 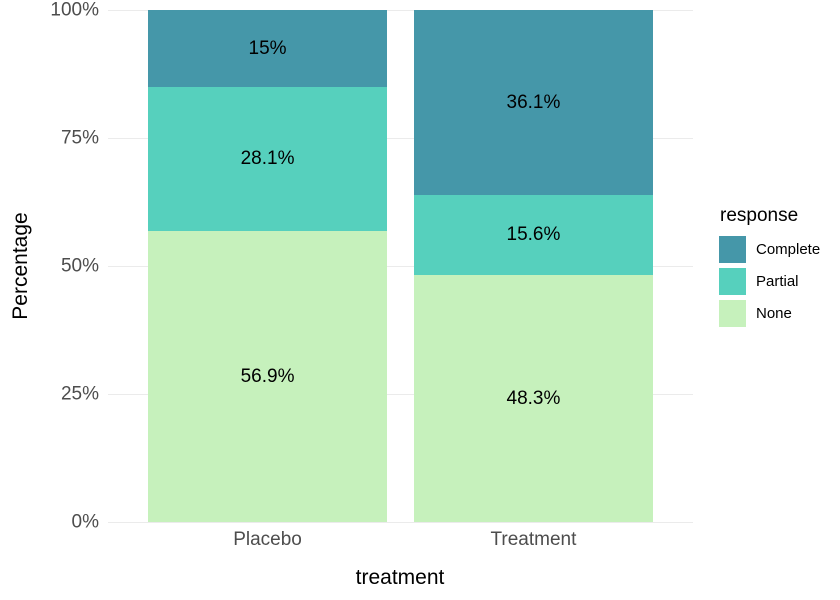 I want to click on value-label-treatment-complete: 36.1%, so click(x=533, y=102).